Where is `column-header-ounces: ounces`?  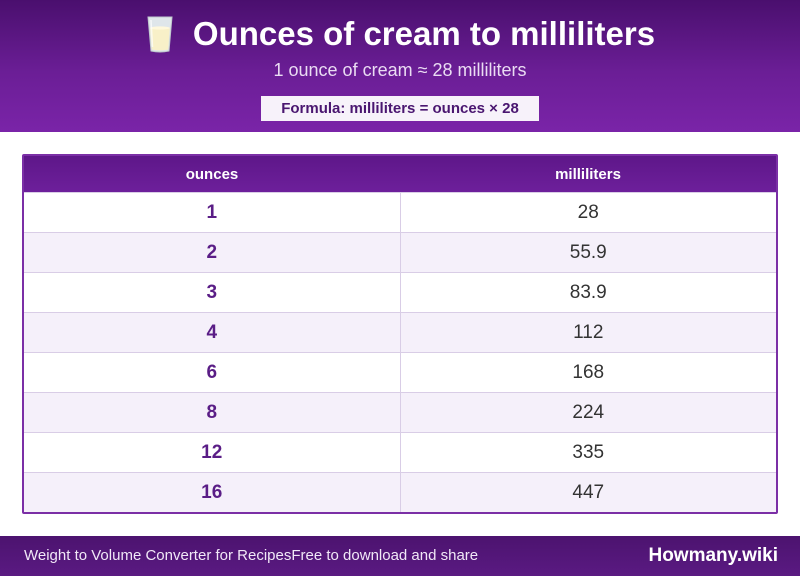
column-header-ounces: ounces is located at coordinates (212, 174).